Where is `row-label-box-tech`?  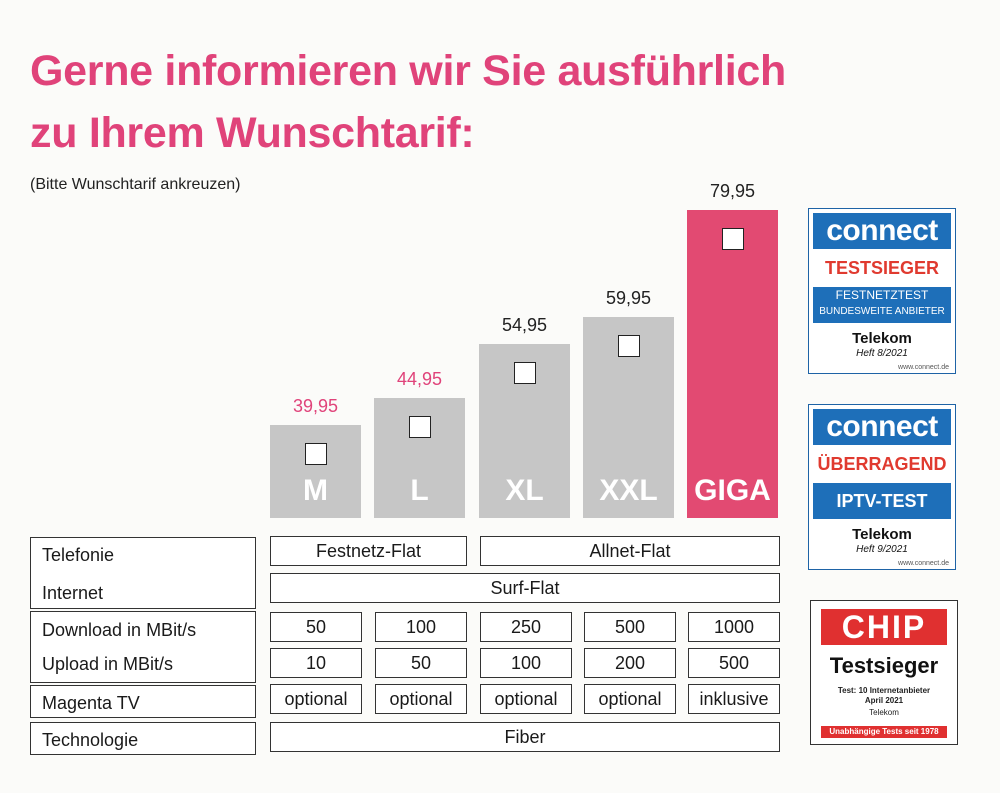
row-label-box-tech is located at coordinates (143, 738).